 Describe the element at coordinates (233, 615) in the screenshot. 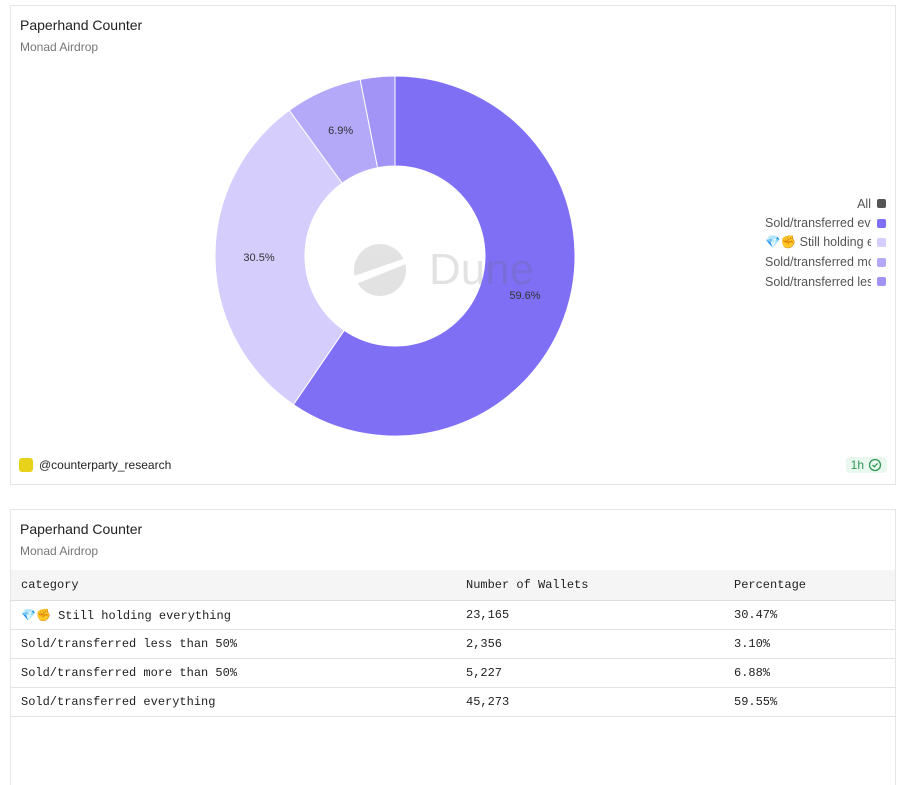

I see `table-cell: 💎✊ Still holding everything` at that location.